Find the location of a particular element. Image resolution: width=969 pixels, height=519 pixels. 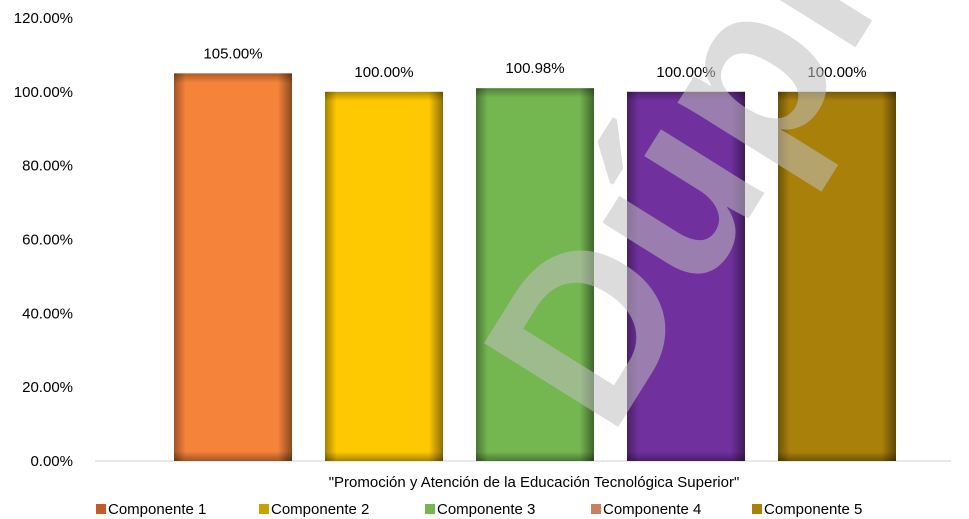

y-tick-label: 20.00% is located at coordinates (47, 387).